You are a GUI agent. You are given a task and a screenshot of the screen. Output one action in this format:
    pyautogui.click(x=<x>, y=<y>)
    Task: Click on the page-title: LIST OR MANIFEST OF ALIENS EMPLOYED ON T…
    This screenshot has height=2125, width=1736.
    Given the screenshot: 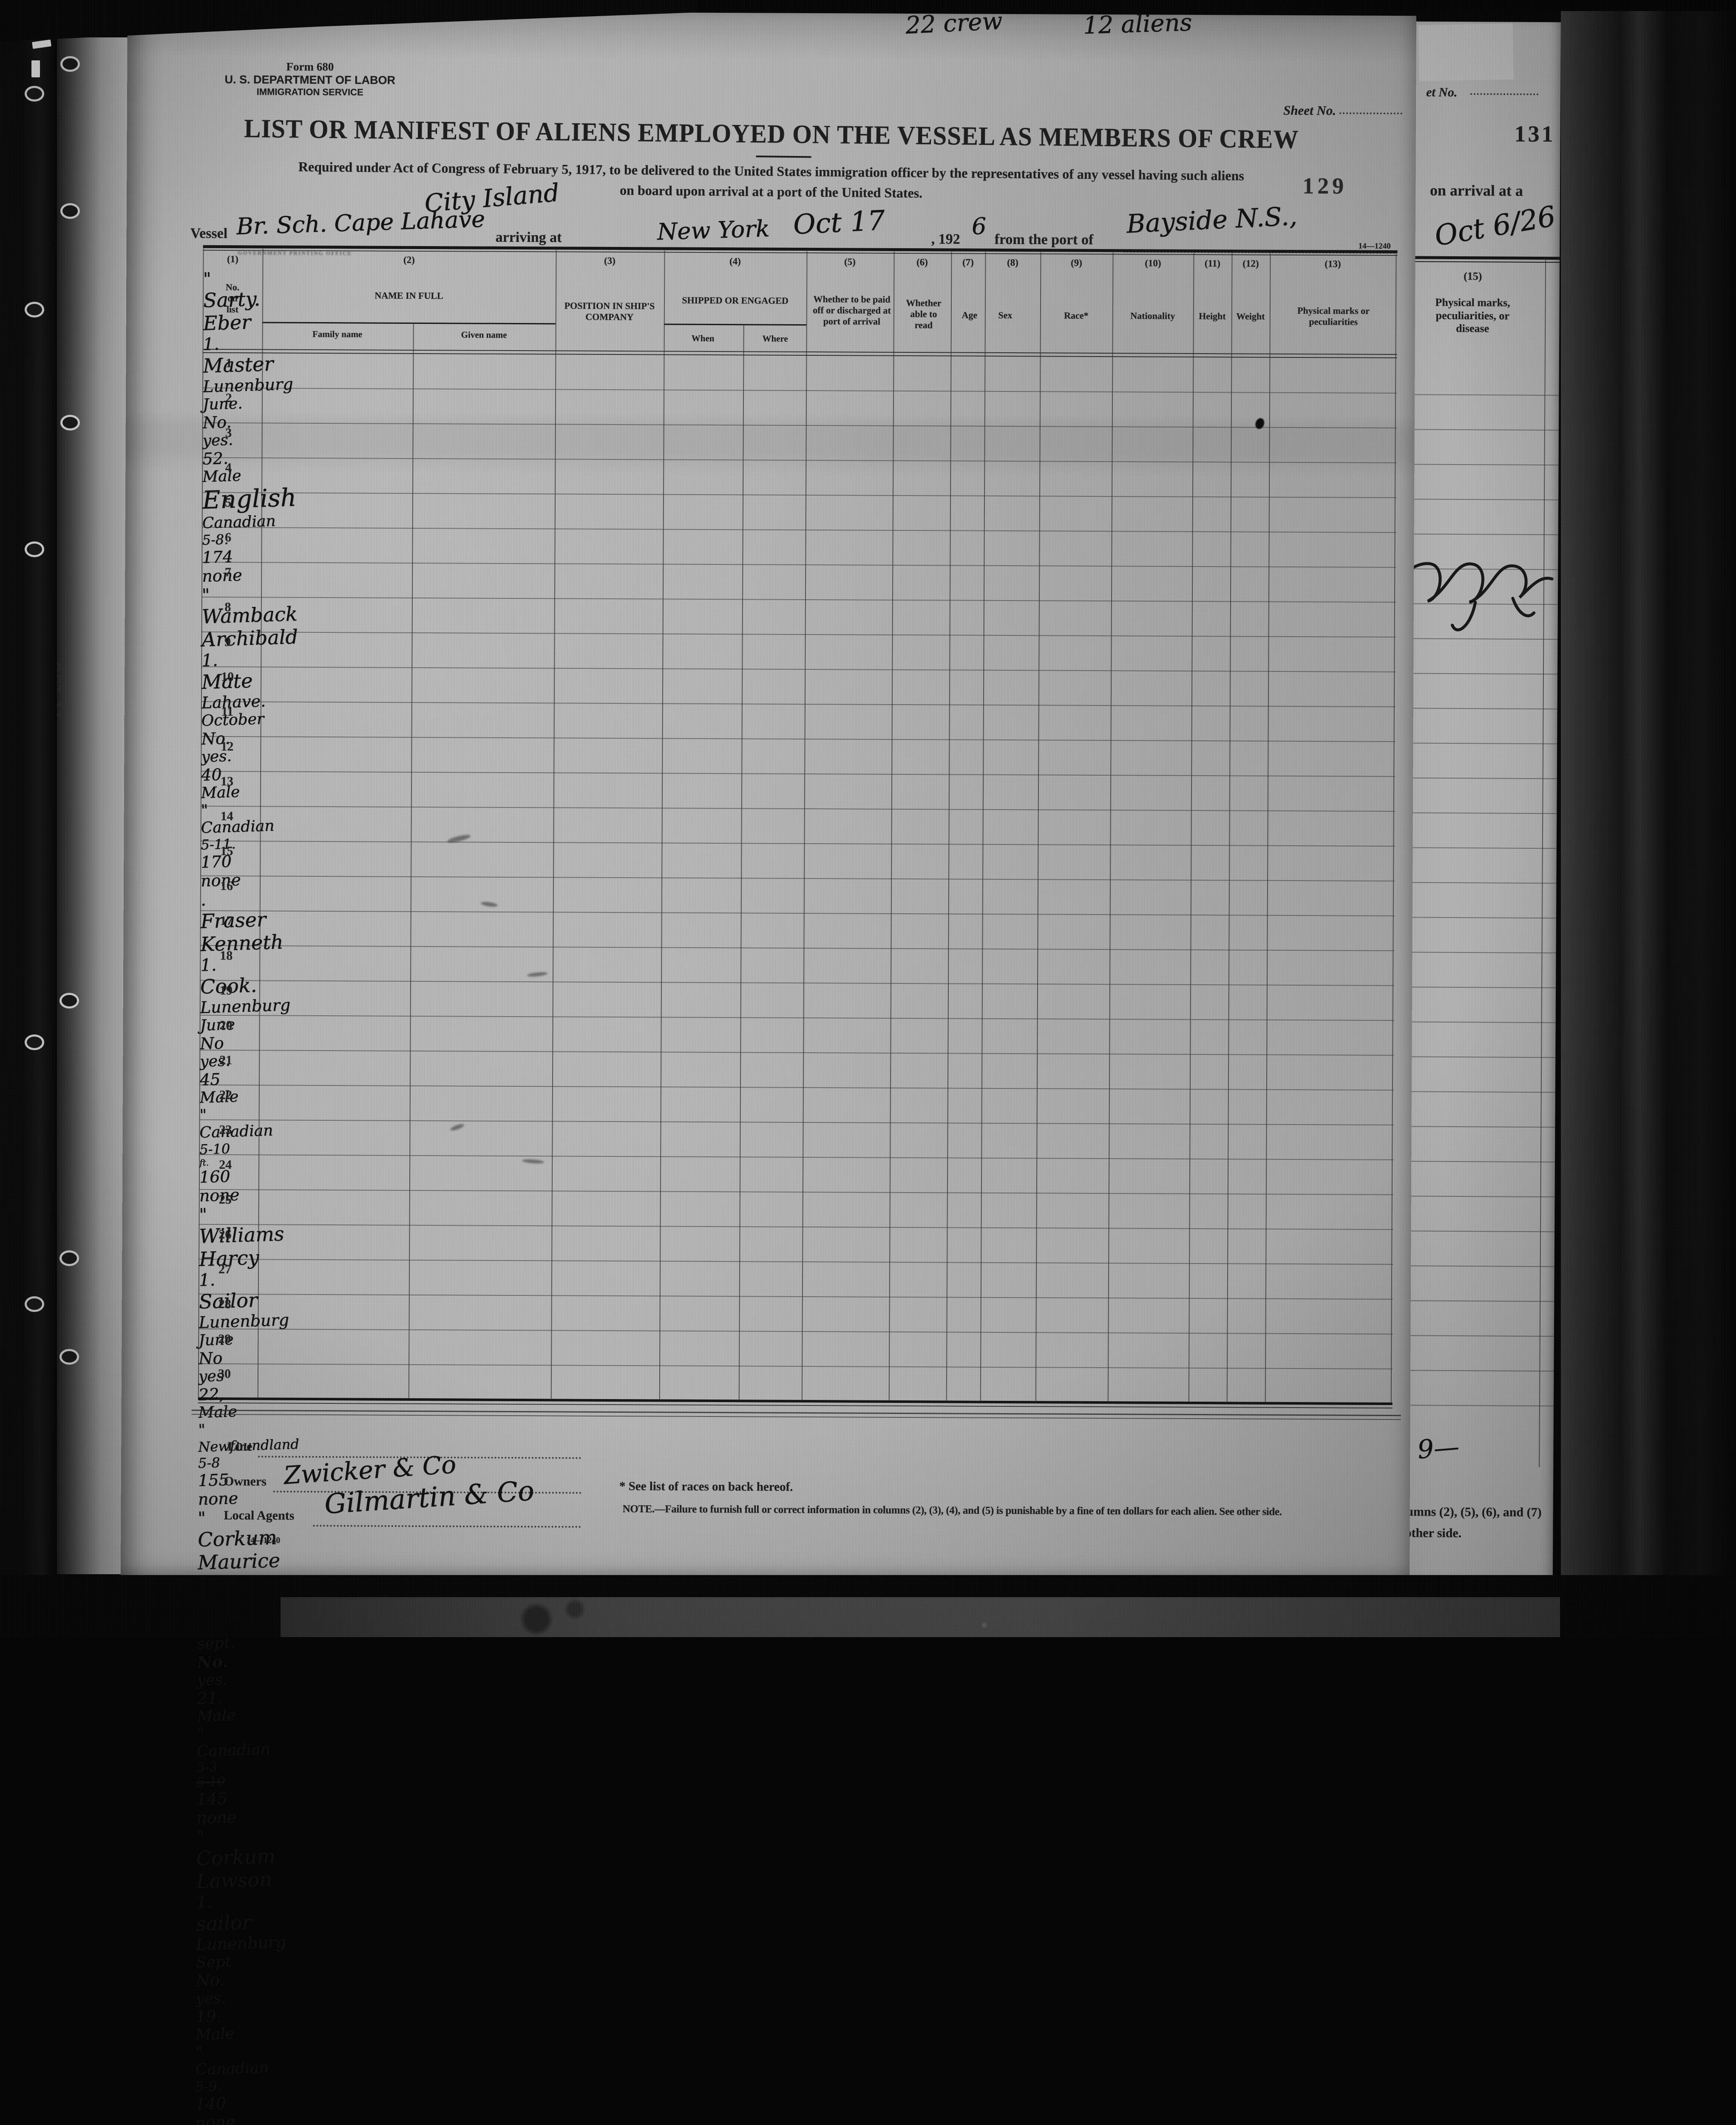 What is the action you would take?
    pyautogui.click(x=771, y=134)
    